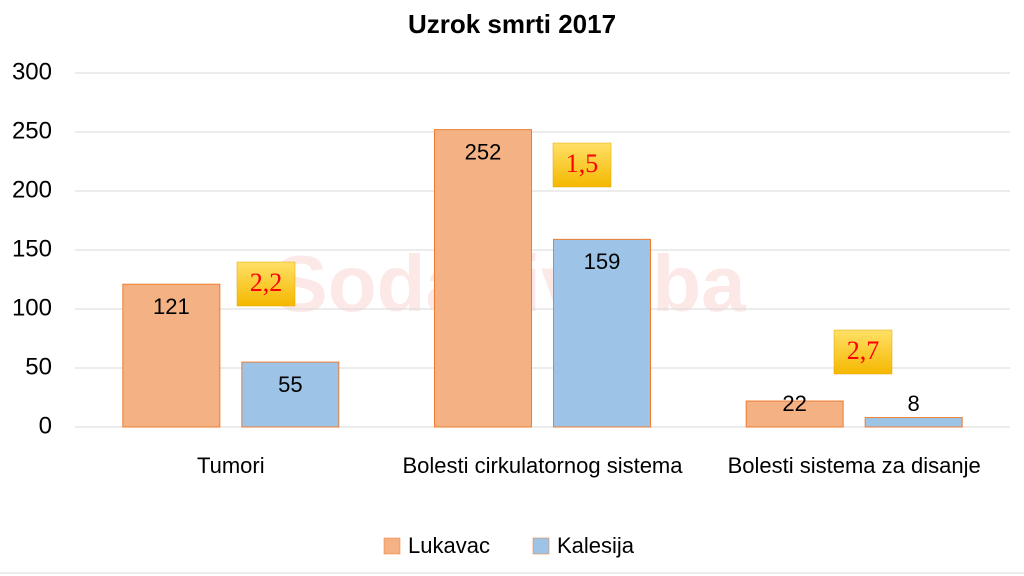  What do you see at coordinates (45, 425) in the screenshot?
I see `y-tick-label: 0` at bounding box center [45, 425].